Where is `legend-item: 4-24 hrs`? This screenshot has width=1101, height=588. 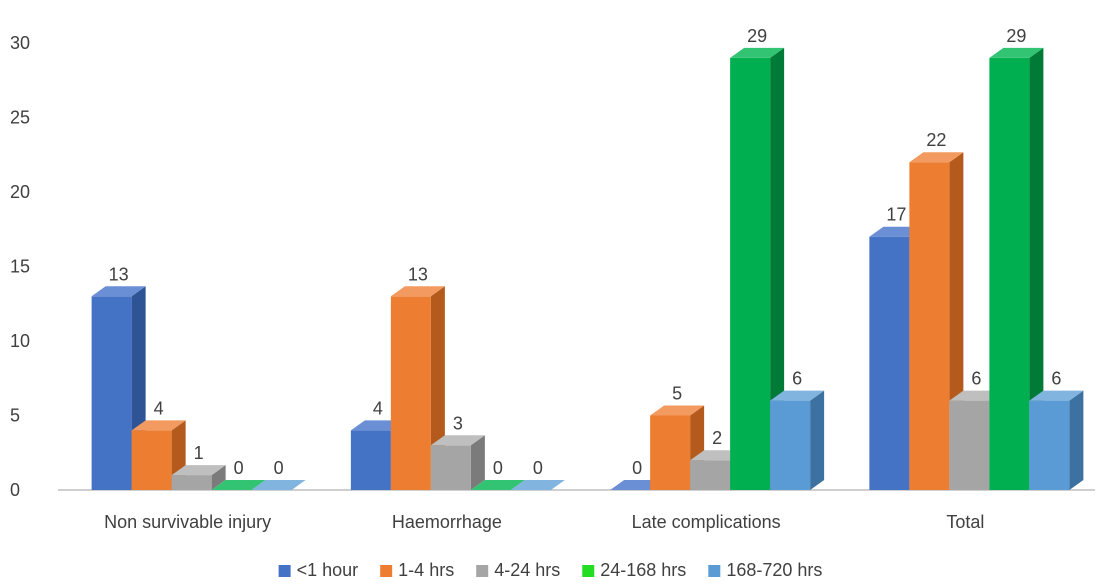
legend-item: 4-24 hrs is located at coordinates (518, 570).